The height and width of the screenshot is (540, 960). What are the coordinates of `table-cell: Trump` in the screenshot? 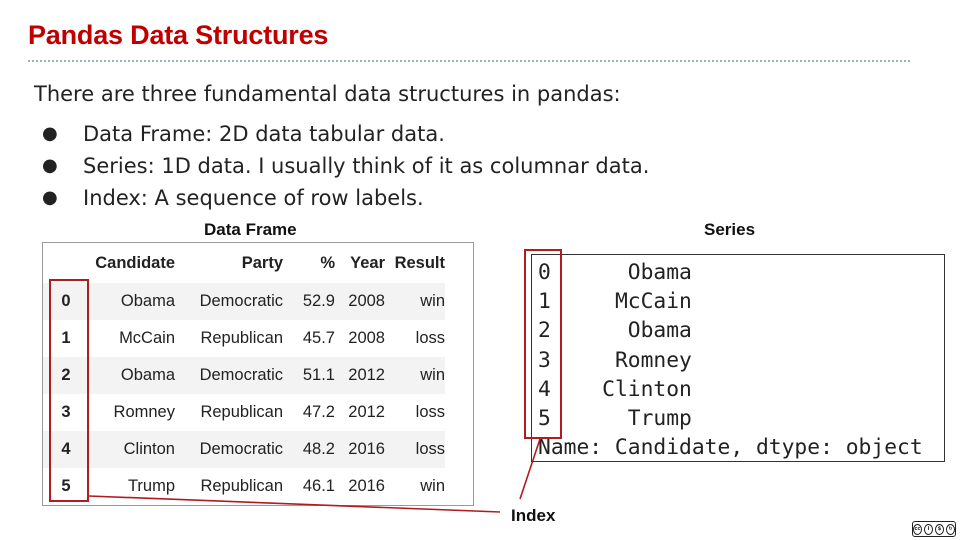 It's located at (151, 486).